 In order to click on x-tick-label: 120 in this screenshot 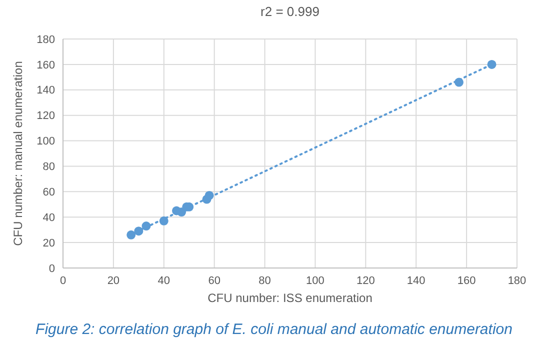, I will do `click(365, 281)`.